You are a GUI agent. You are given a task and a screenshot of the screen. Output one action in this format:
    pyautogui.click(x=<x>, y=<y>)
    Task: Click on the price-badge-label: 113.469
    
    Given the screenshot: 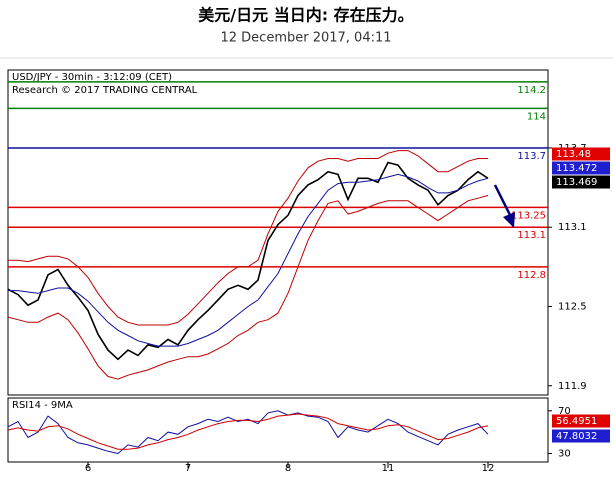 What is the action you would take?
    pyautogui.click(x=576, y=182)
    